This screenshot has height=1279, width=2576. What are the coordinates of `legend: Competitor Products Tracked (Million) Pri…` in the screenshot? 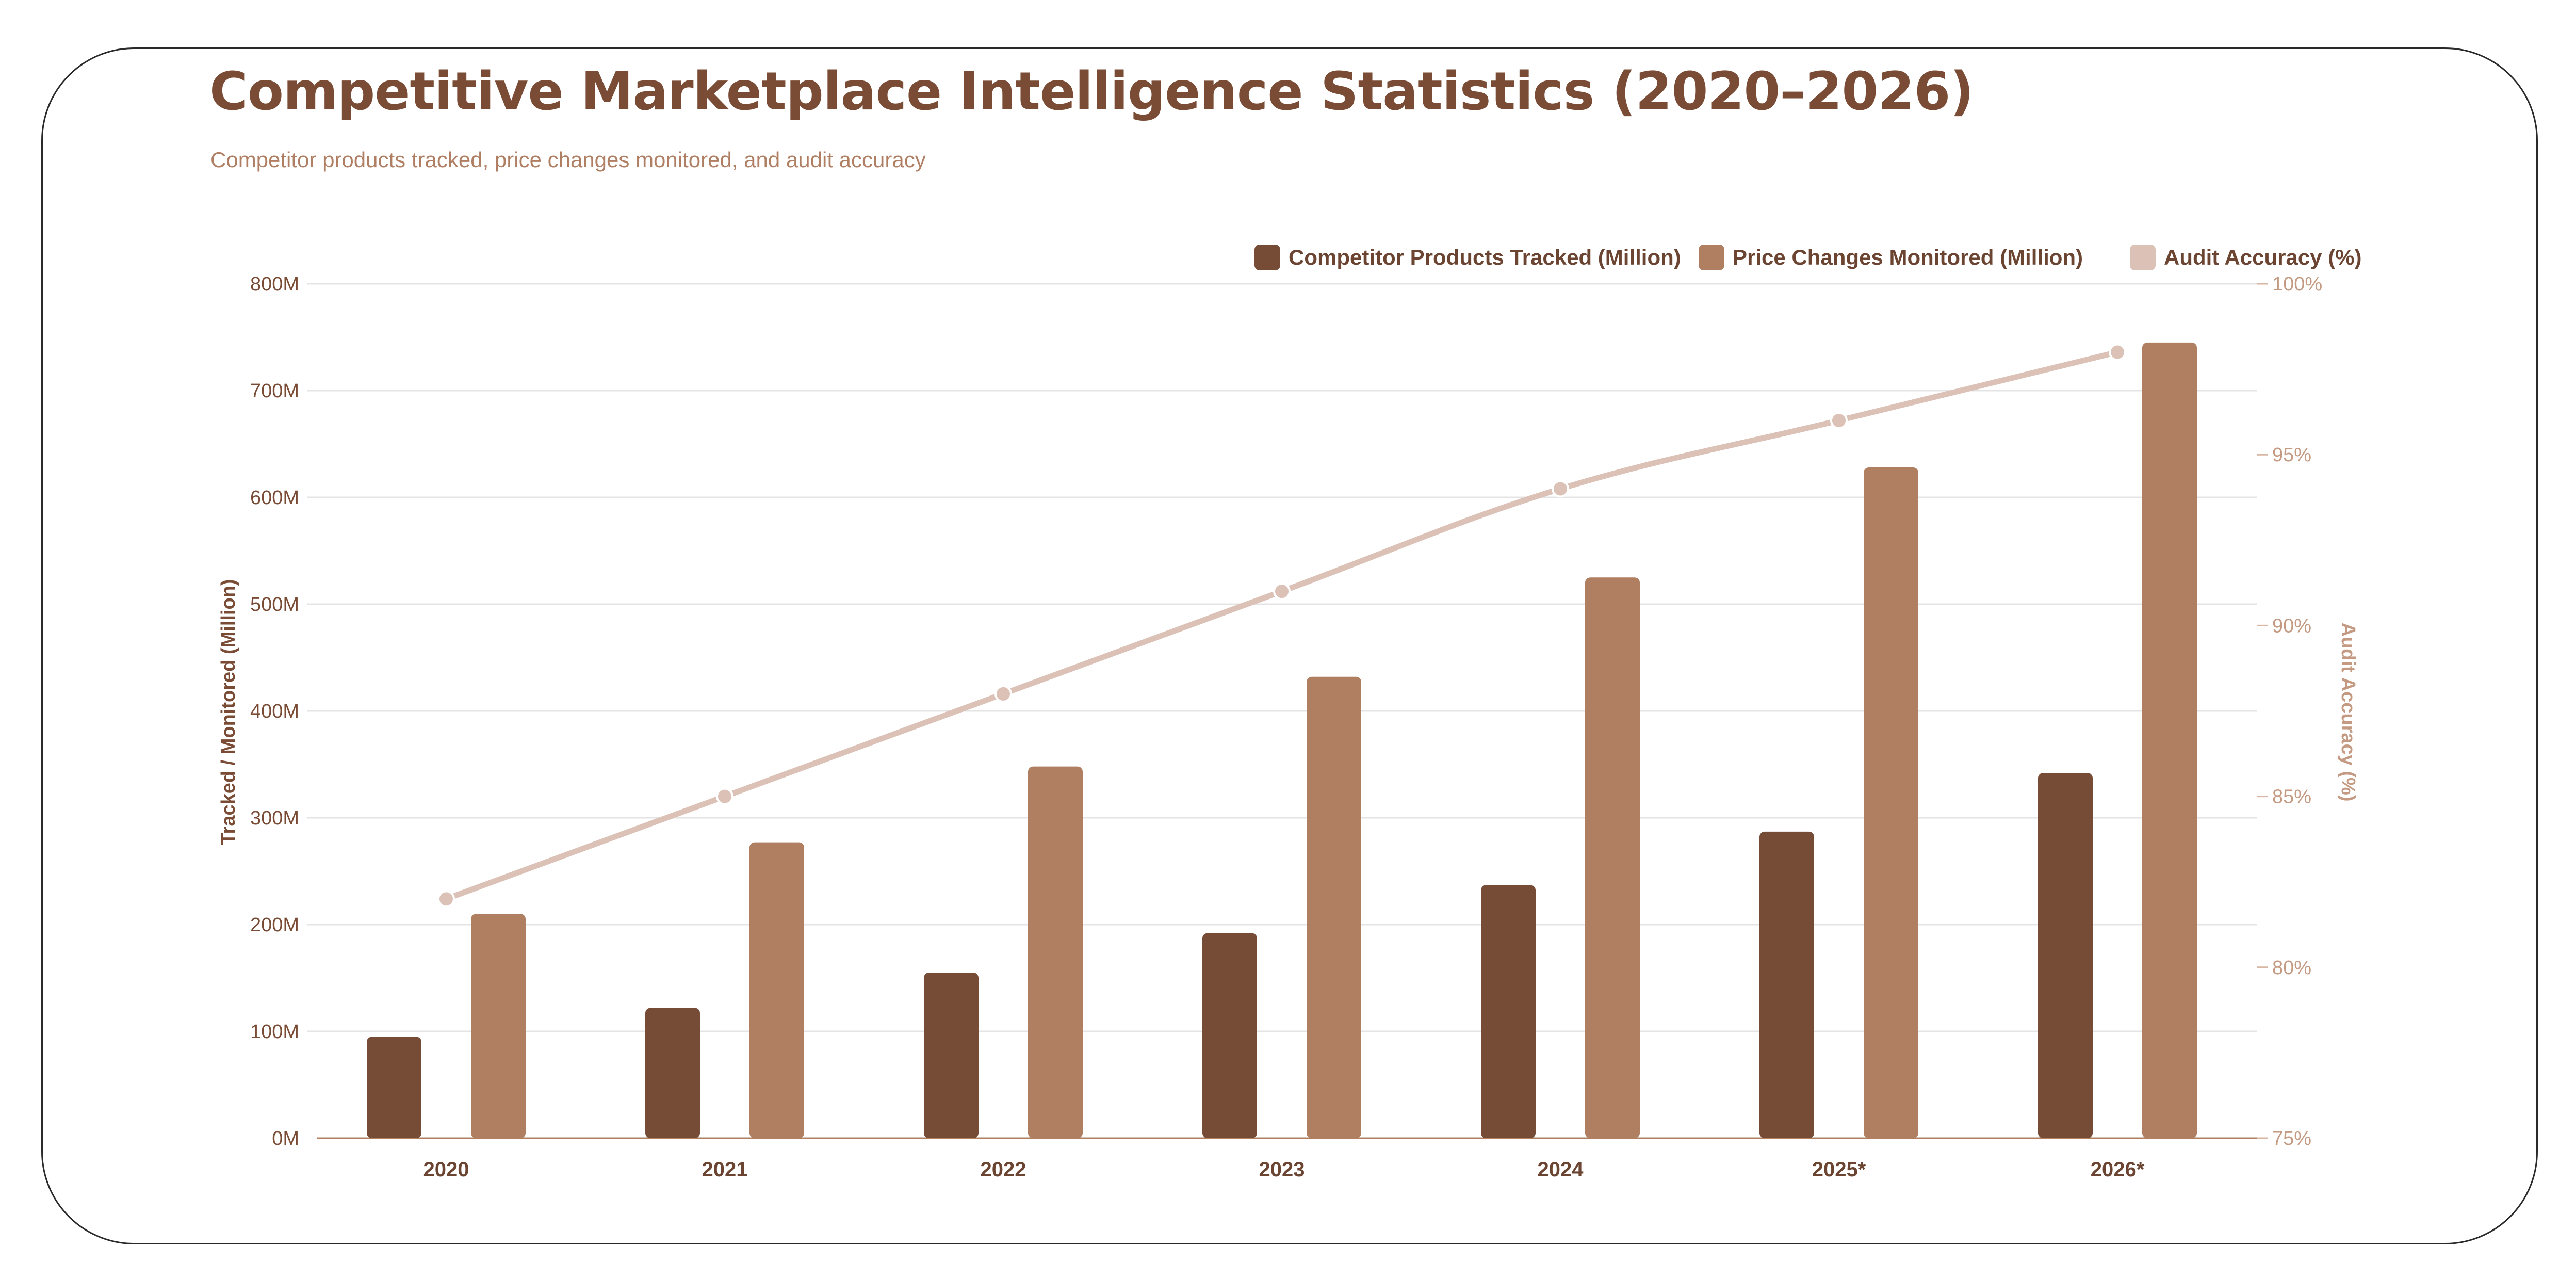 It's located at (1808, 257).